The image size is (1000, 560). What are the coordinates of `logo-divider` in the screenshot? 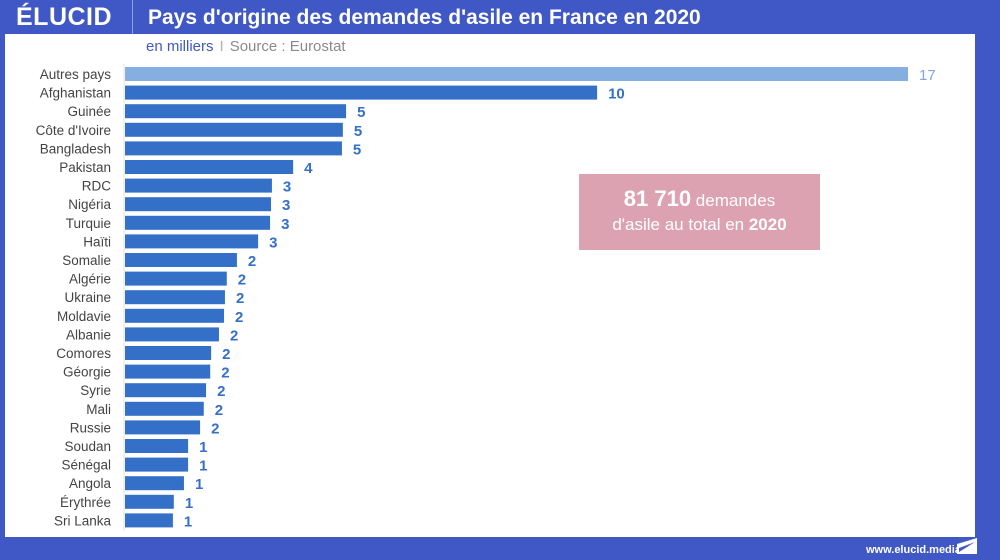 It's located at (132, 17).